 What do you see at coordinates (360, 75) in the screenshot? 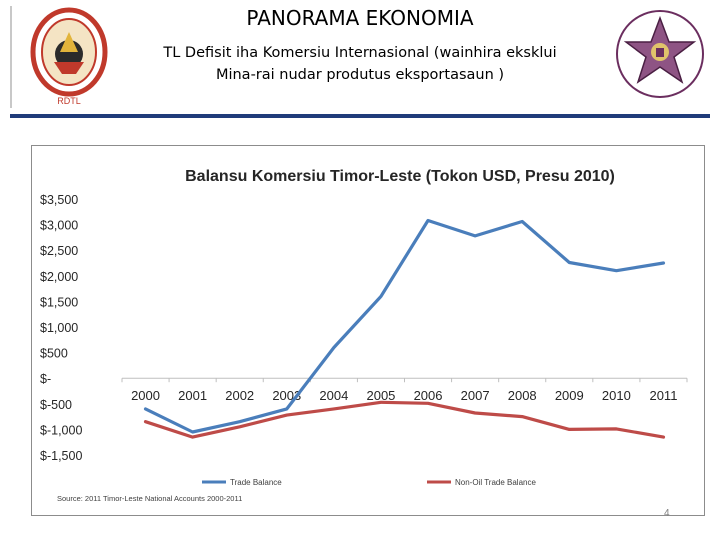
I see `page-subtitle-line2: Mina-rai nudar produtus eksportasaun )` at bounding box center [360, 75].